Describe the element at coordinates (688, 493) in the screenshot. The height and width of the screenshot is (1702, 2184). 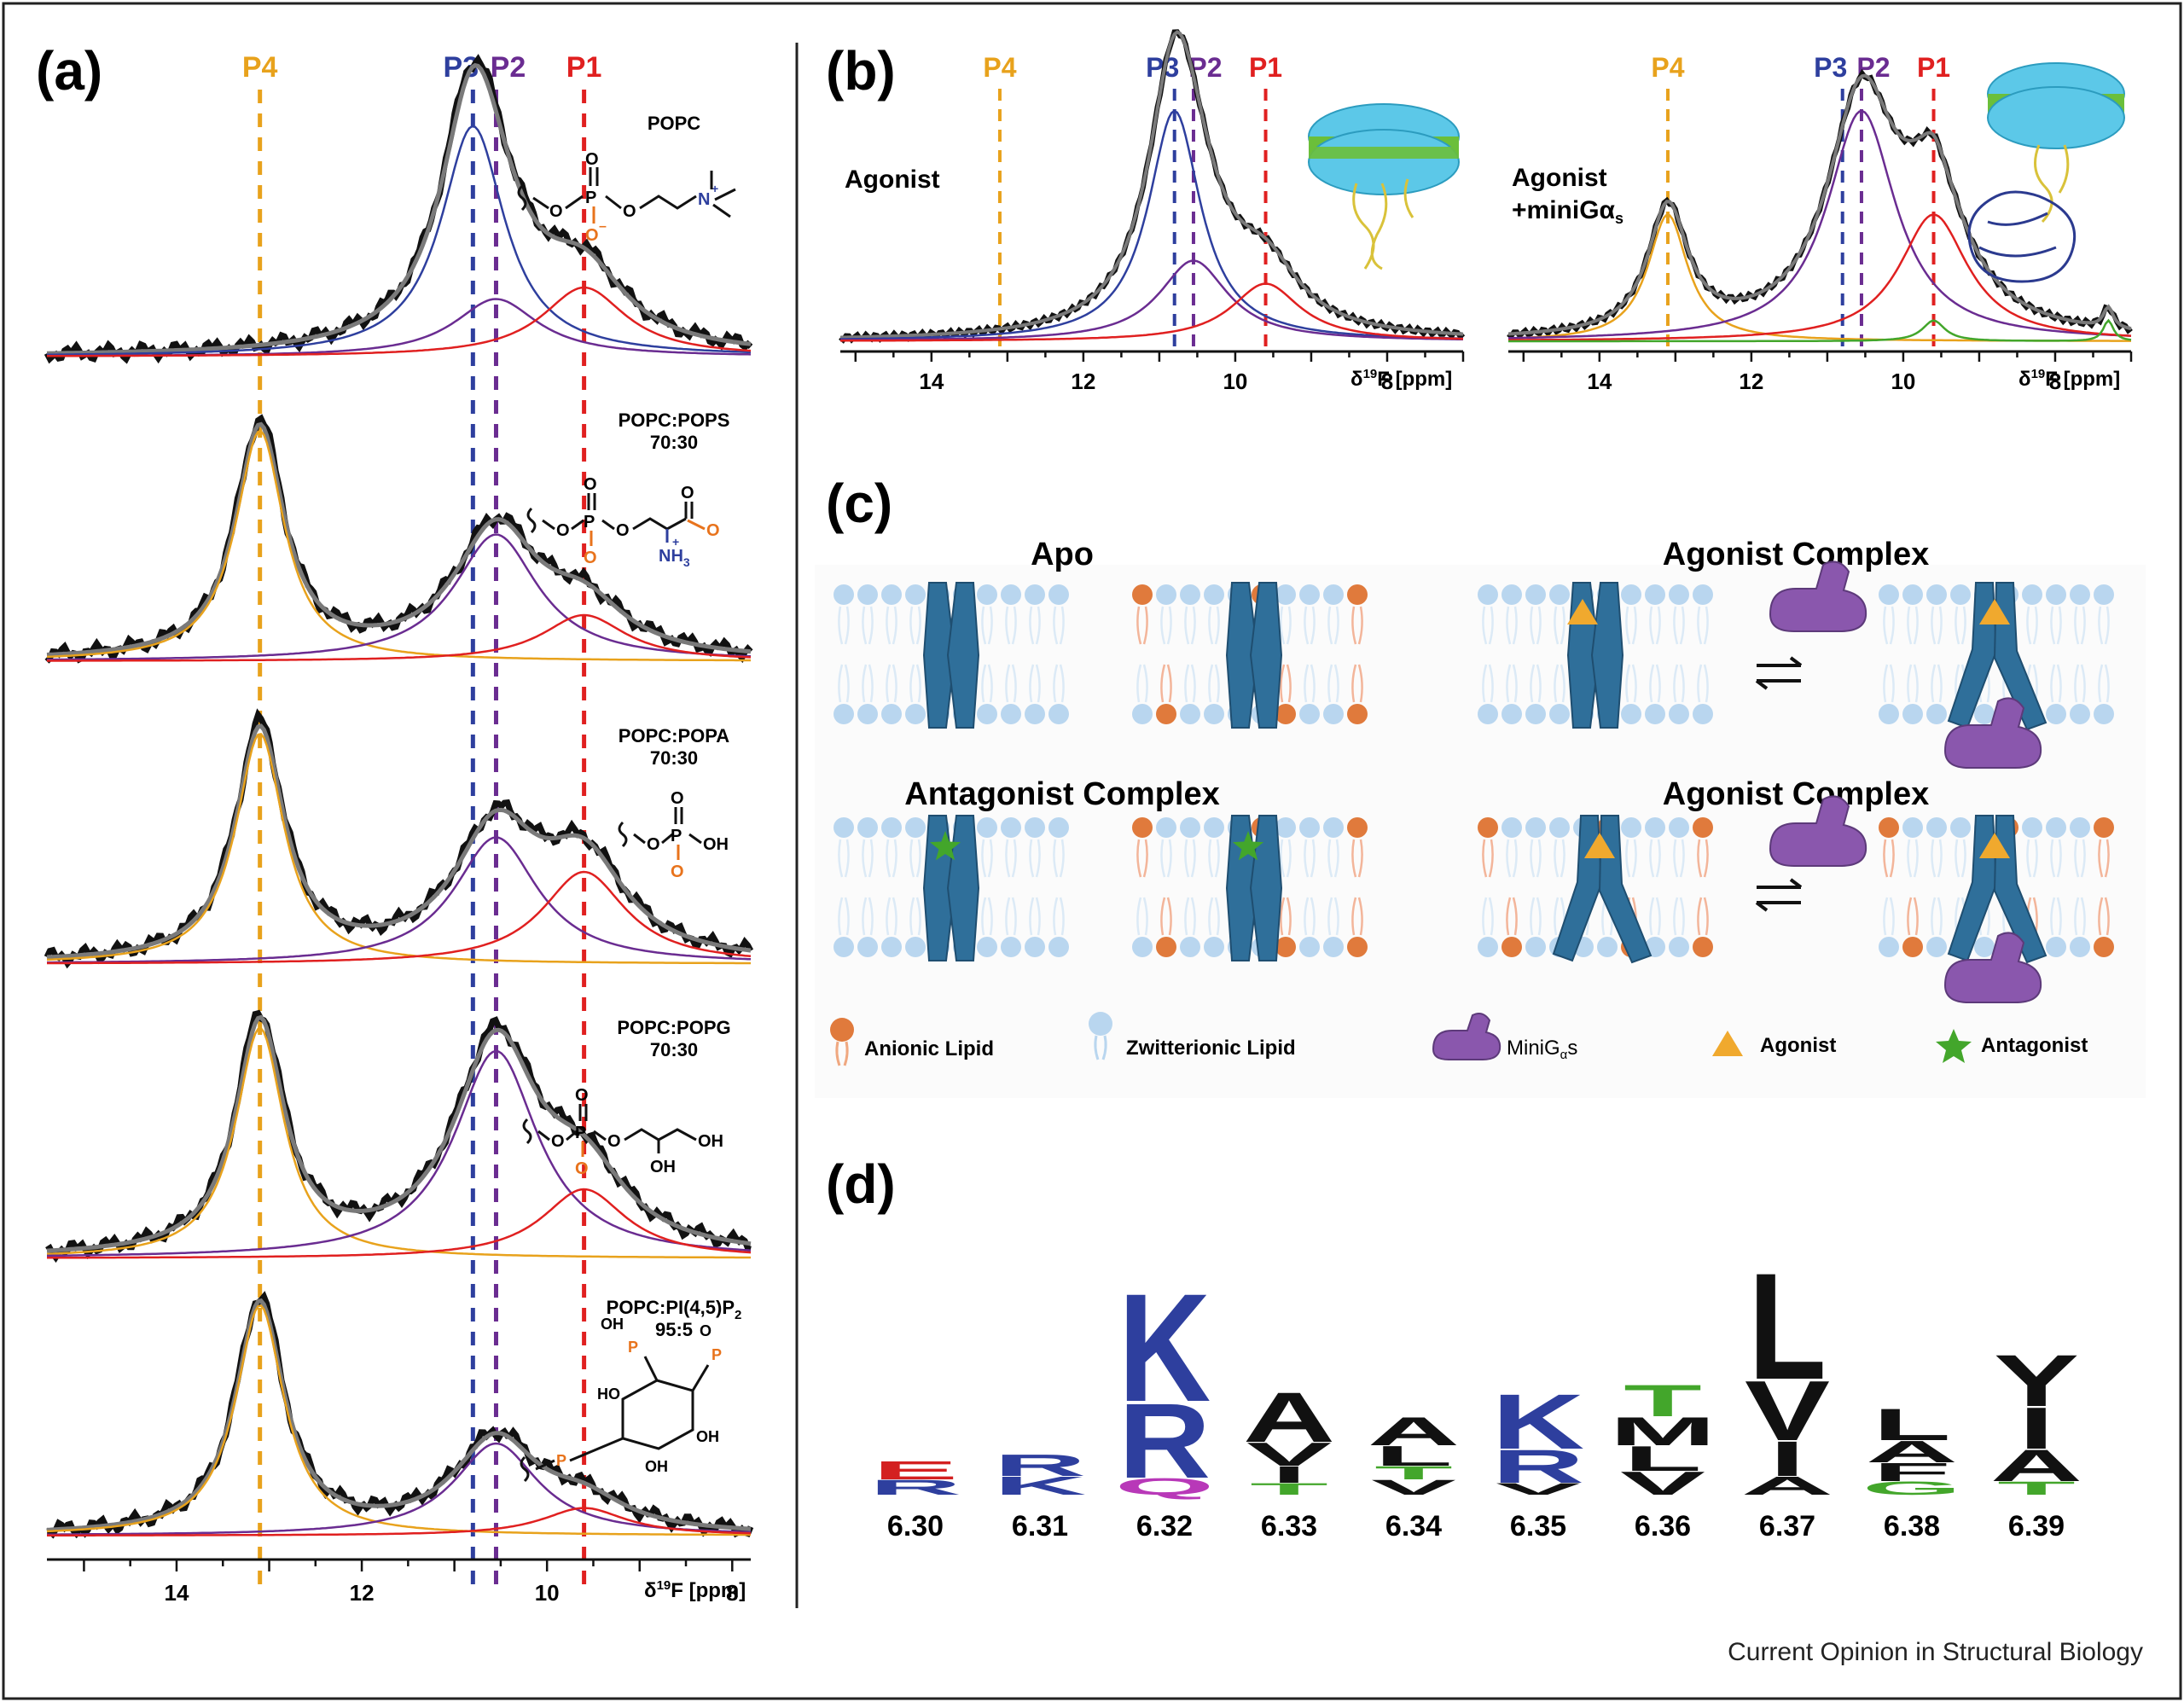
I see `pops-coo-o: O` at that location.